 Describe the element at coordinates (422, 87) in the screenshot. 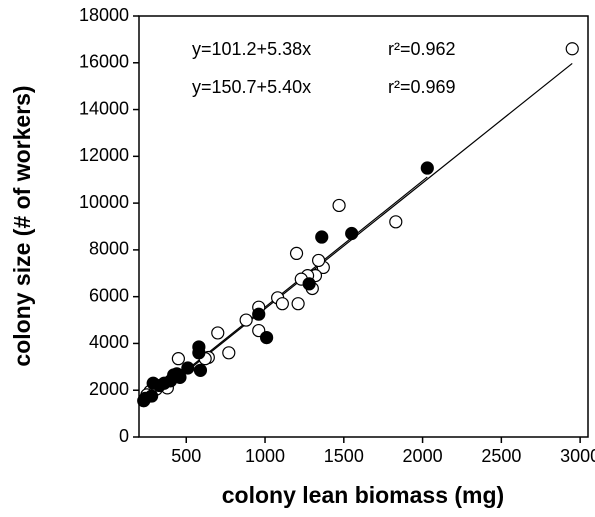

I see `fit-r2: r²=0.969` at that location.